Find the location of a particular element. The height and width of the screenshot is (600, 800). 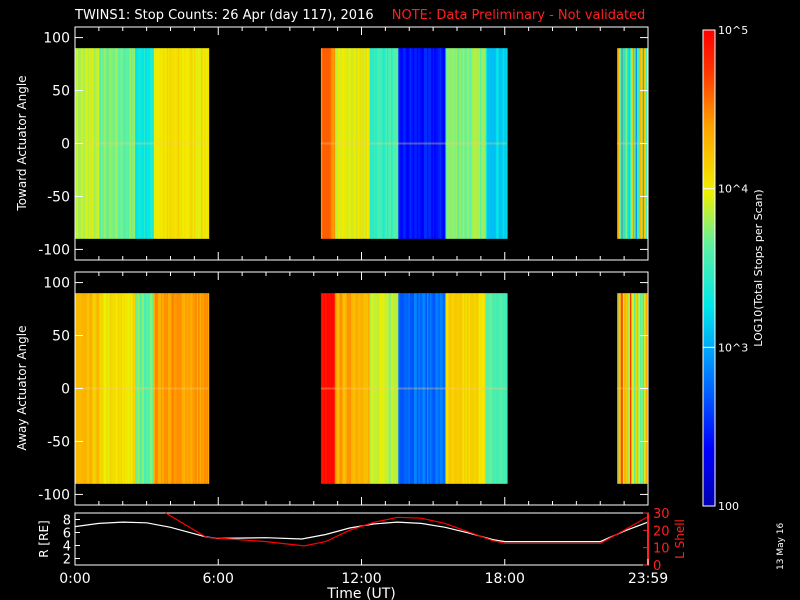

y-tick-label: 6 is located at coordinates (67, 534).